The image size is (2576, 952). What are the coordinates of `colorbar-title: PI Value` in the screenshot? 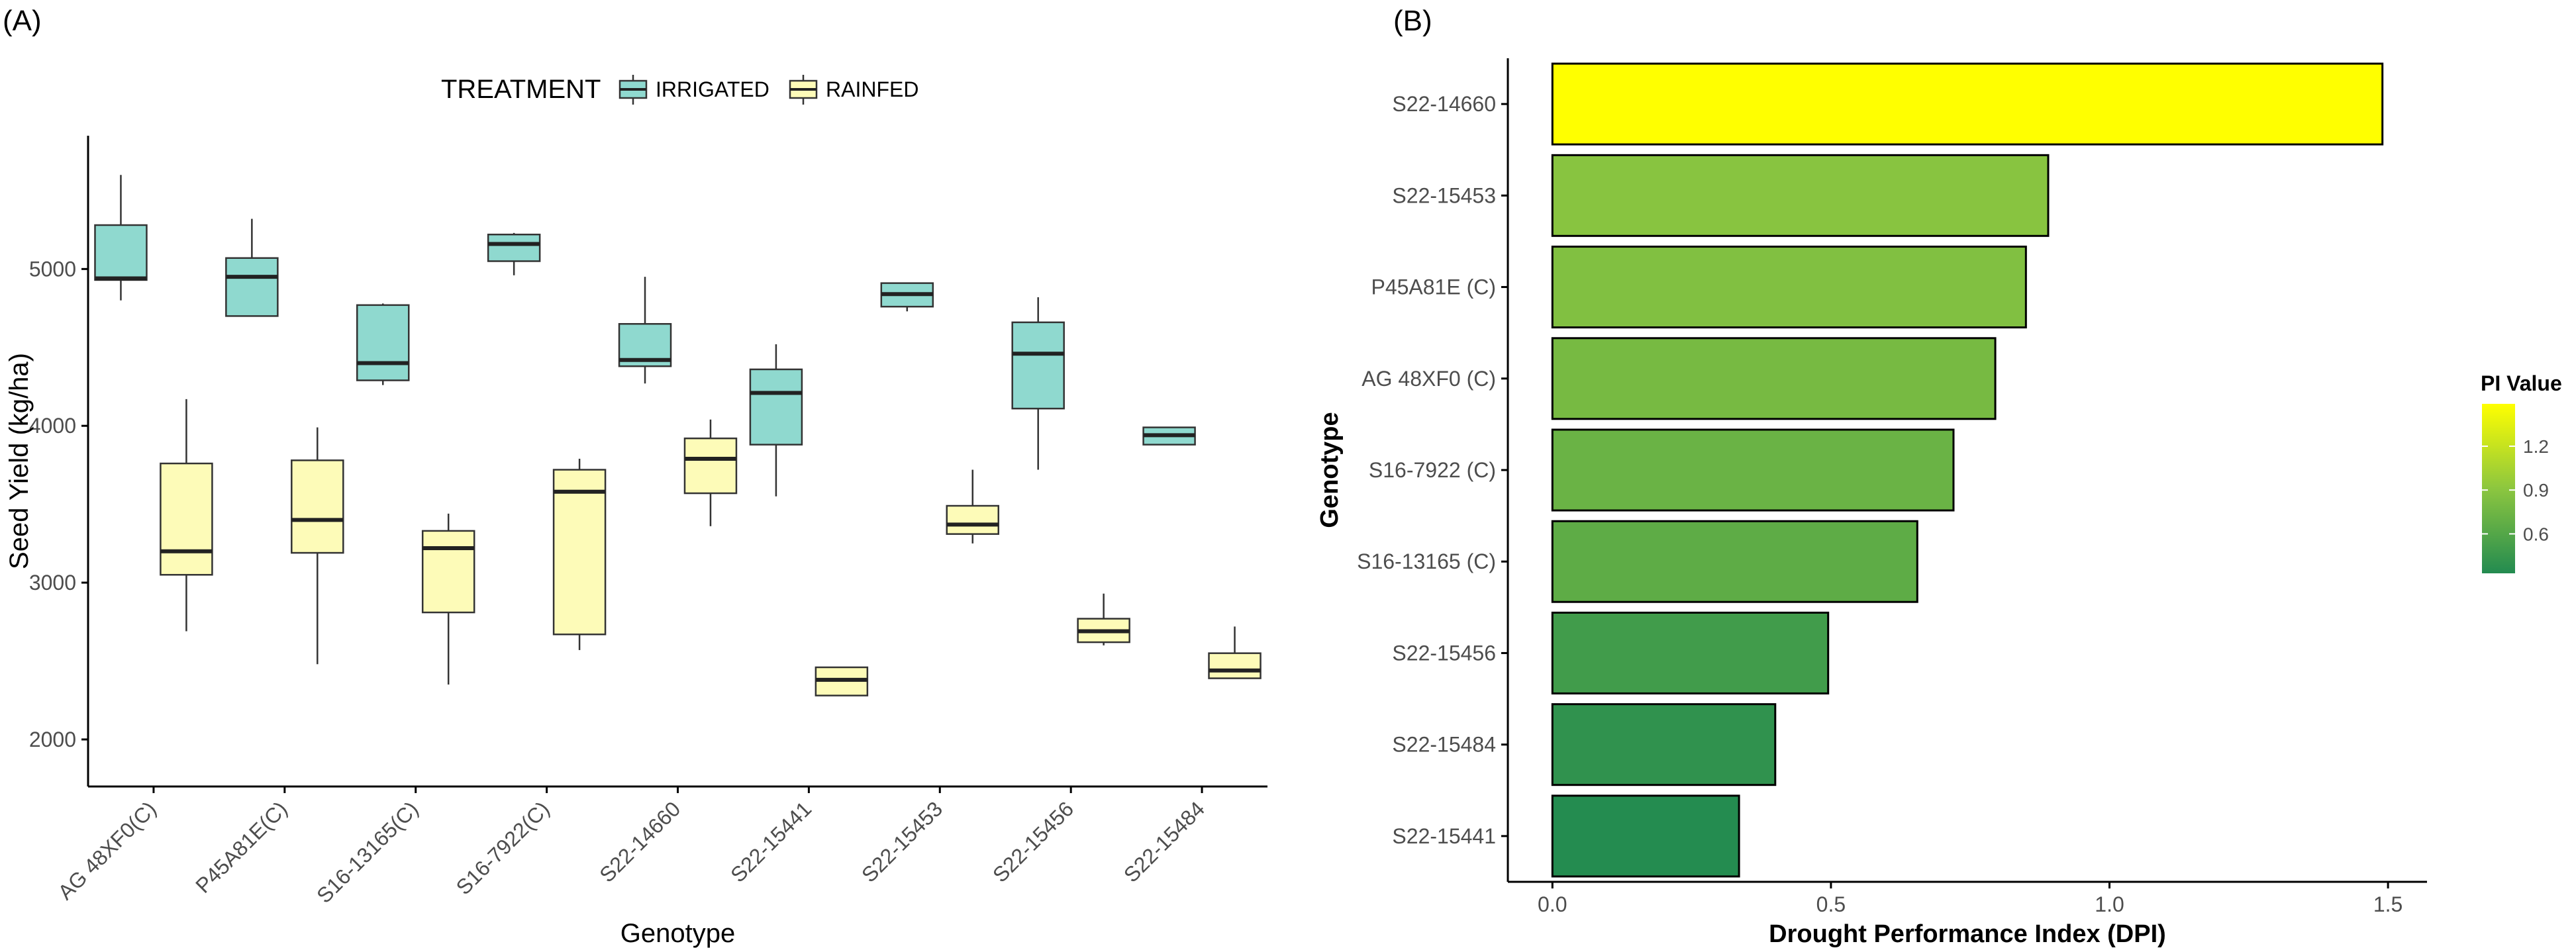 It's located at (2521, 383).